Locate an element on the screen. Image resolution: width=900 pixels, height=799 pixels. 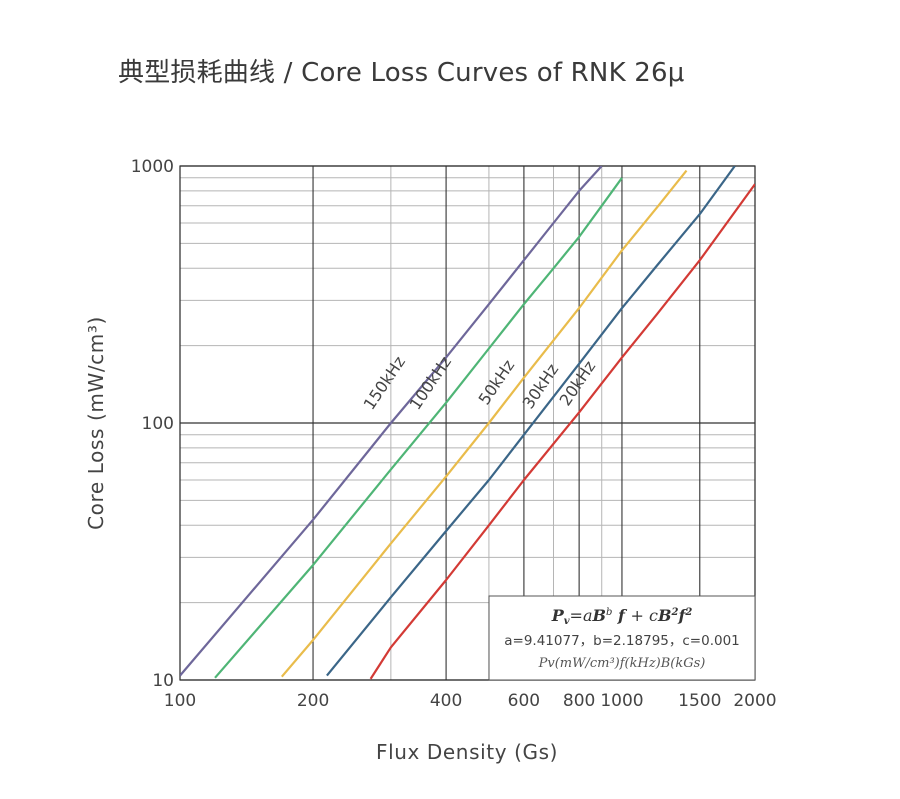
y-tick-labels: 10 100 1000 is located at coordinates (152, 424).